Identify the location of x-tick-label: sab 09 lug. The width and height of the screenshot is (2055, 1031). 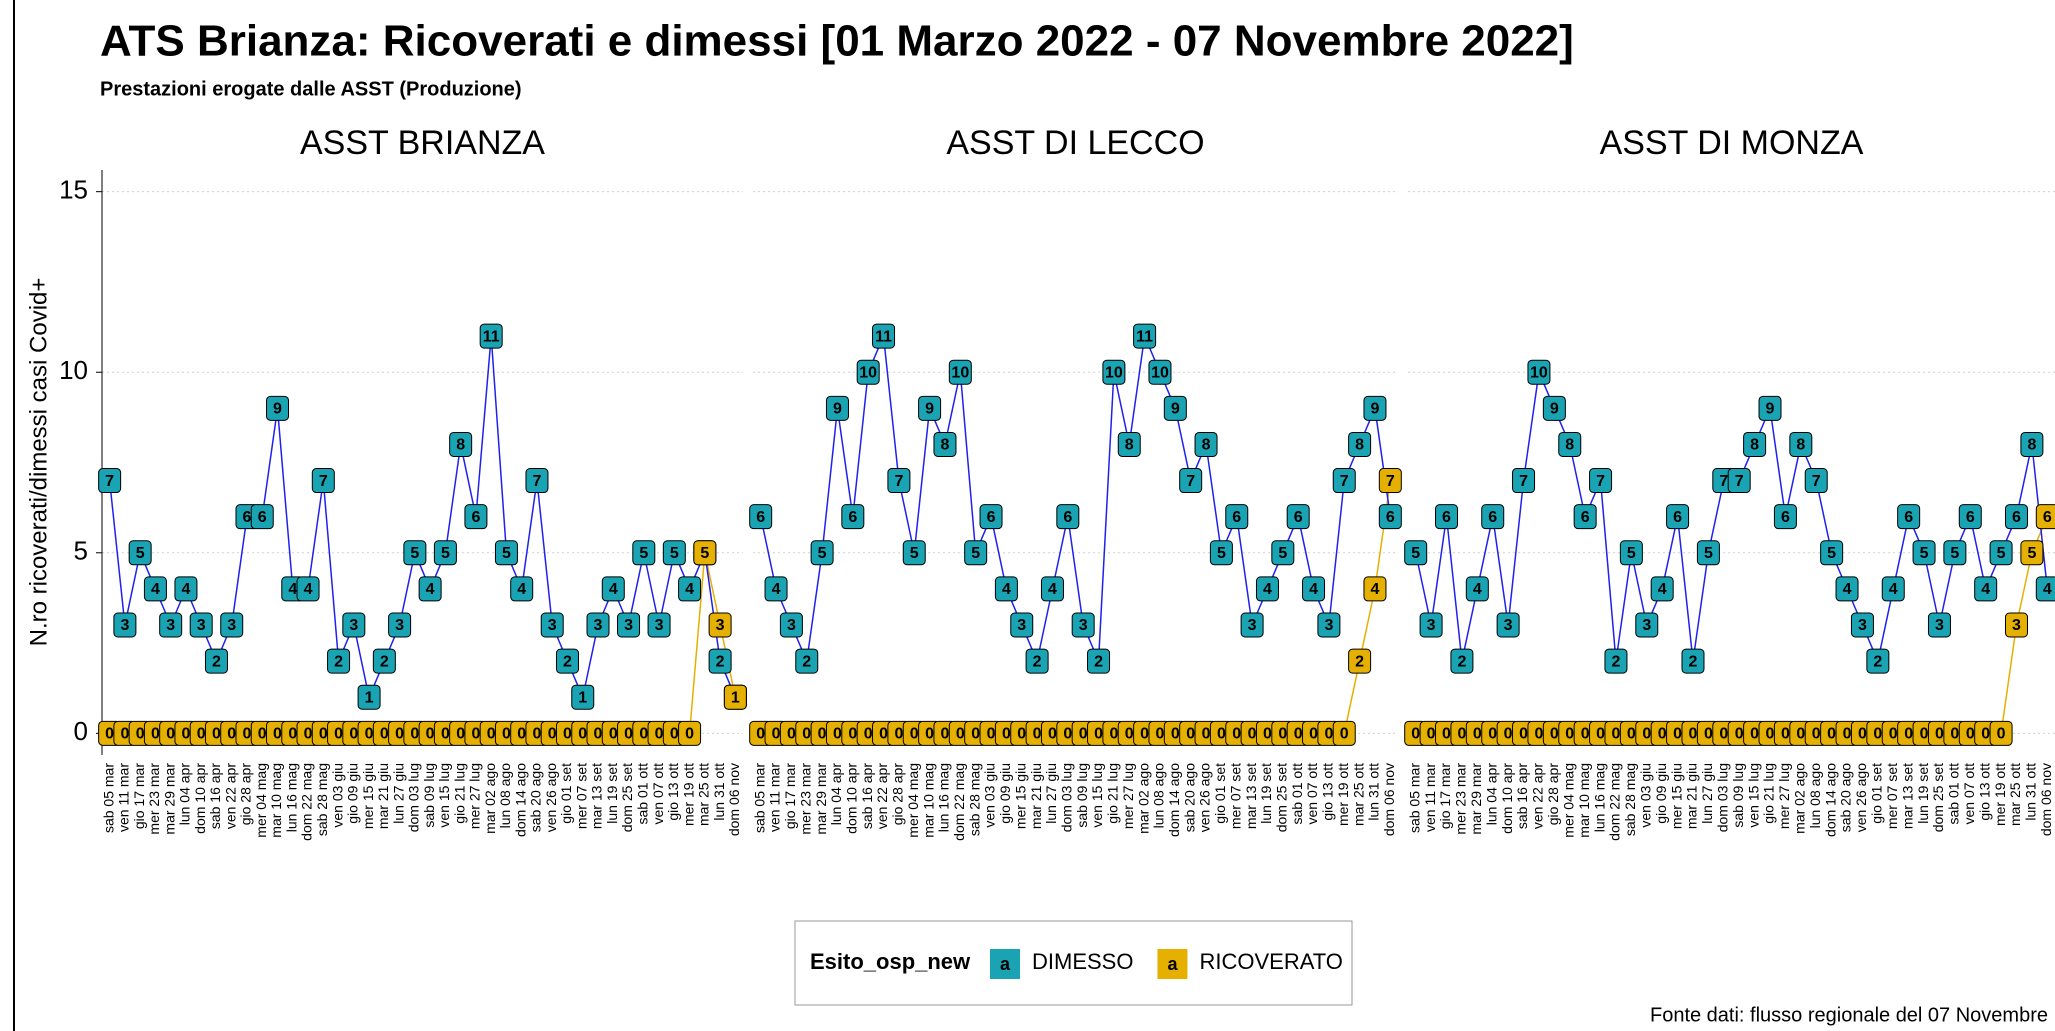
(429, 795).